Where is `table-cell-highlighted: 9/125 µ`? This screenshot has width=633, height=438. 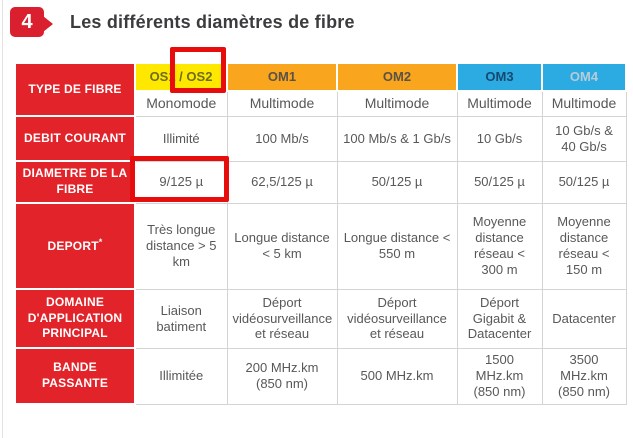 table-cell-highlighted: 9/125 µ is located at coordinates (181, 182).